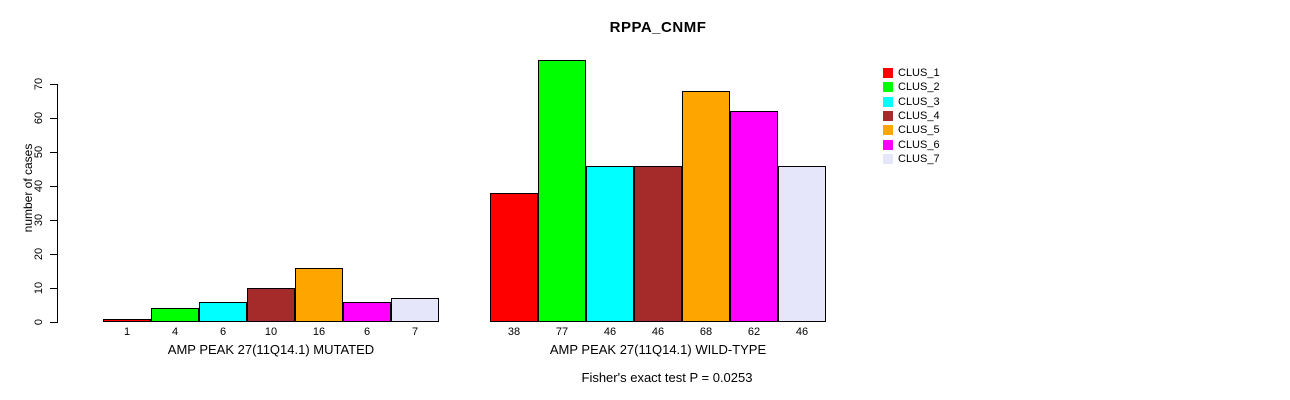  What do you see at coordinates (919, 116) in the screenshot?
I see `legend-label: CLUS_4` at bounding box center [919, 116].